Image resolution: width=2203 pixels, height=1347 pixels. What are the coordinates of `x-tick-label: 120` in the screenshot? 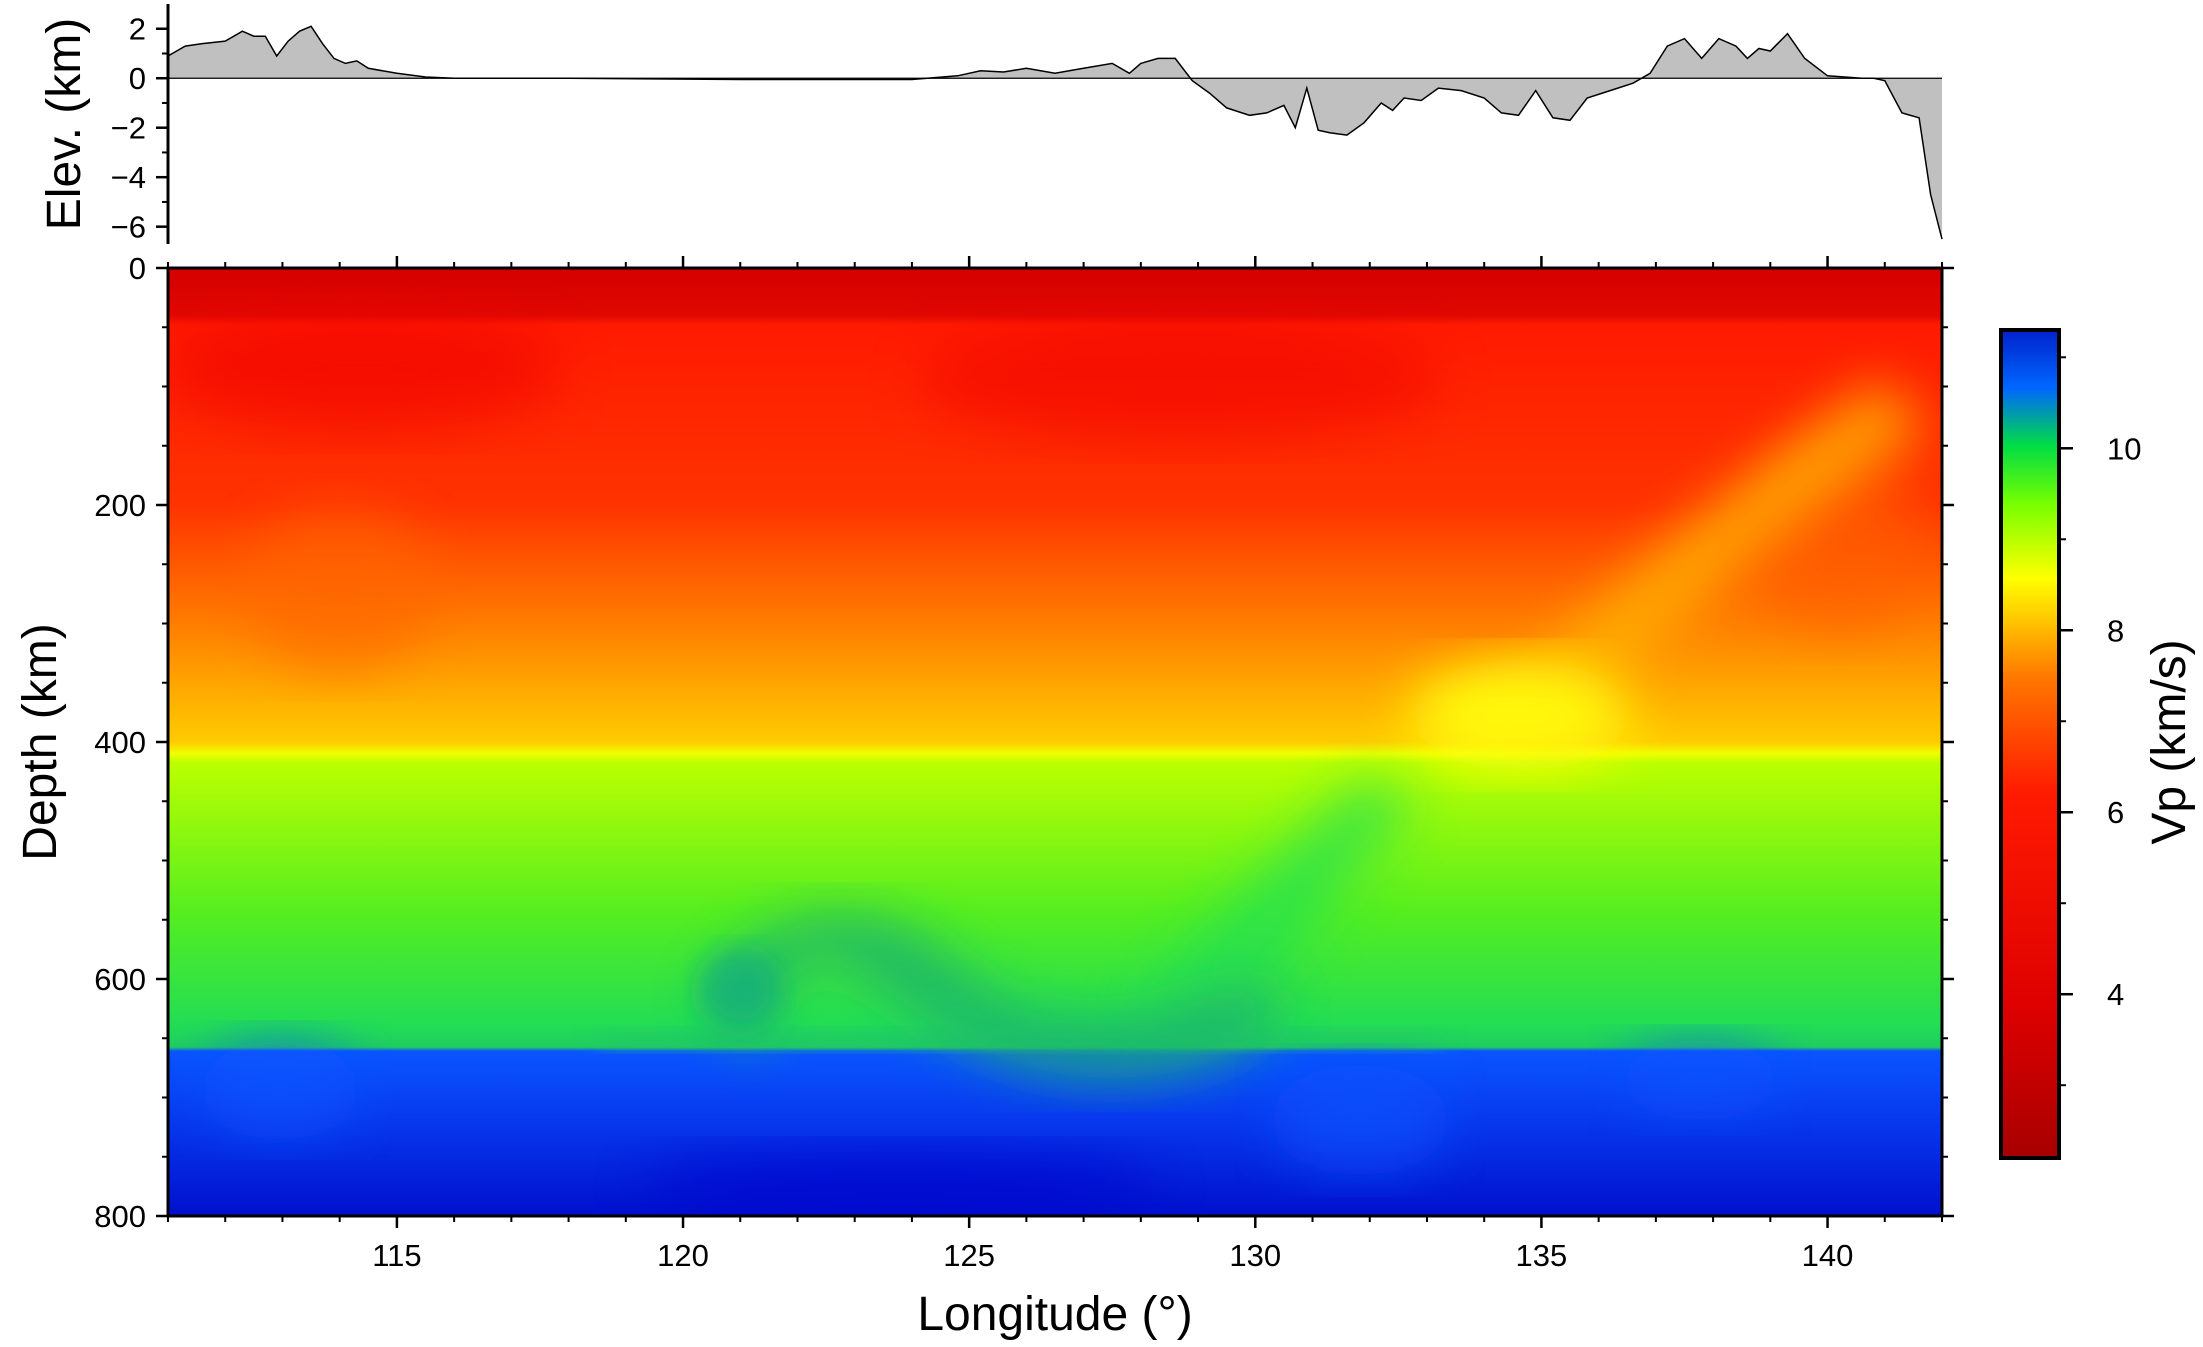 It's located at (683, 1255).